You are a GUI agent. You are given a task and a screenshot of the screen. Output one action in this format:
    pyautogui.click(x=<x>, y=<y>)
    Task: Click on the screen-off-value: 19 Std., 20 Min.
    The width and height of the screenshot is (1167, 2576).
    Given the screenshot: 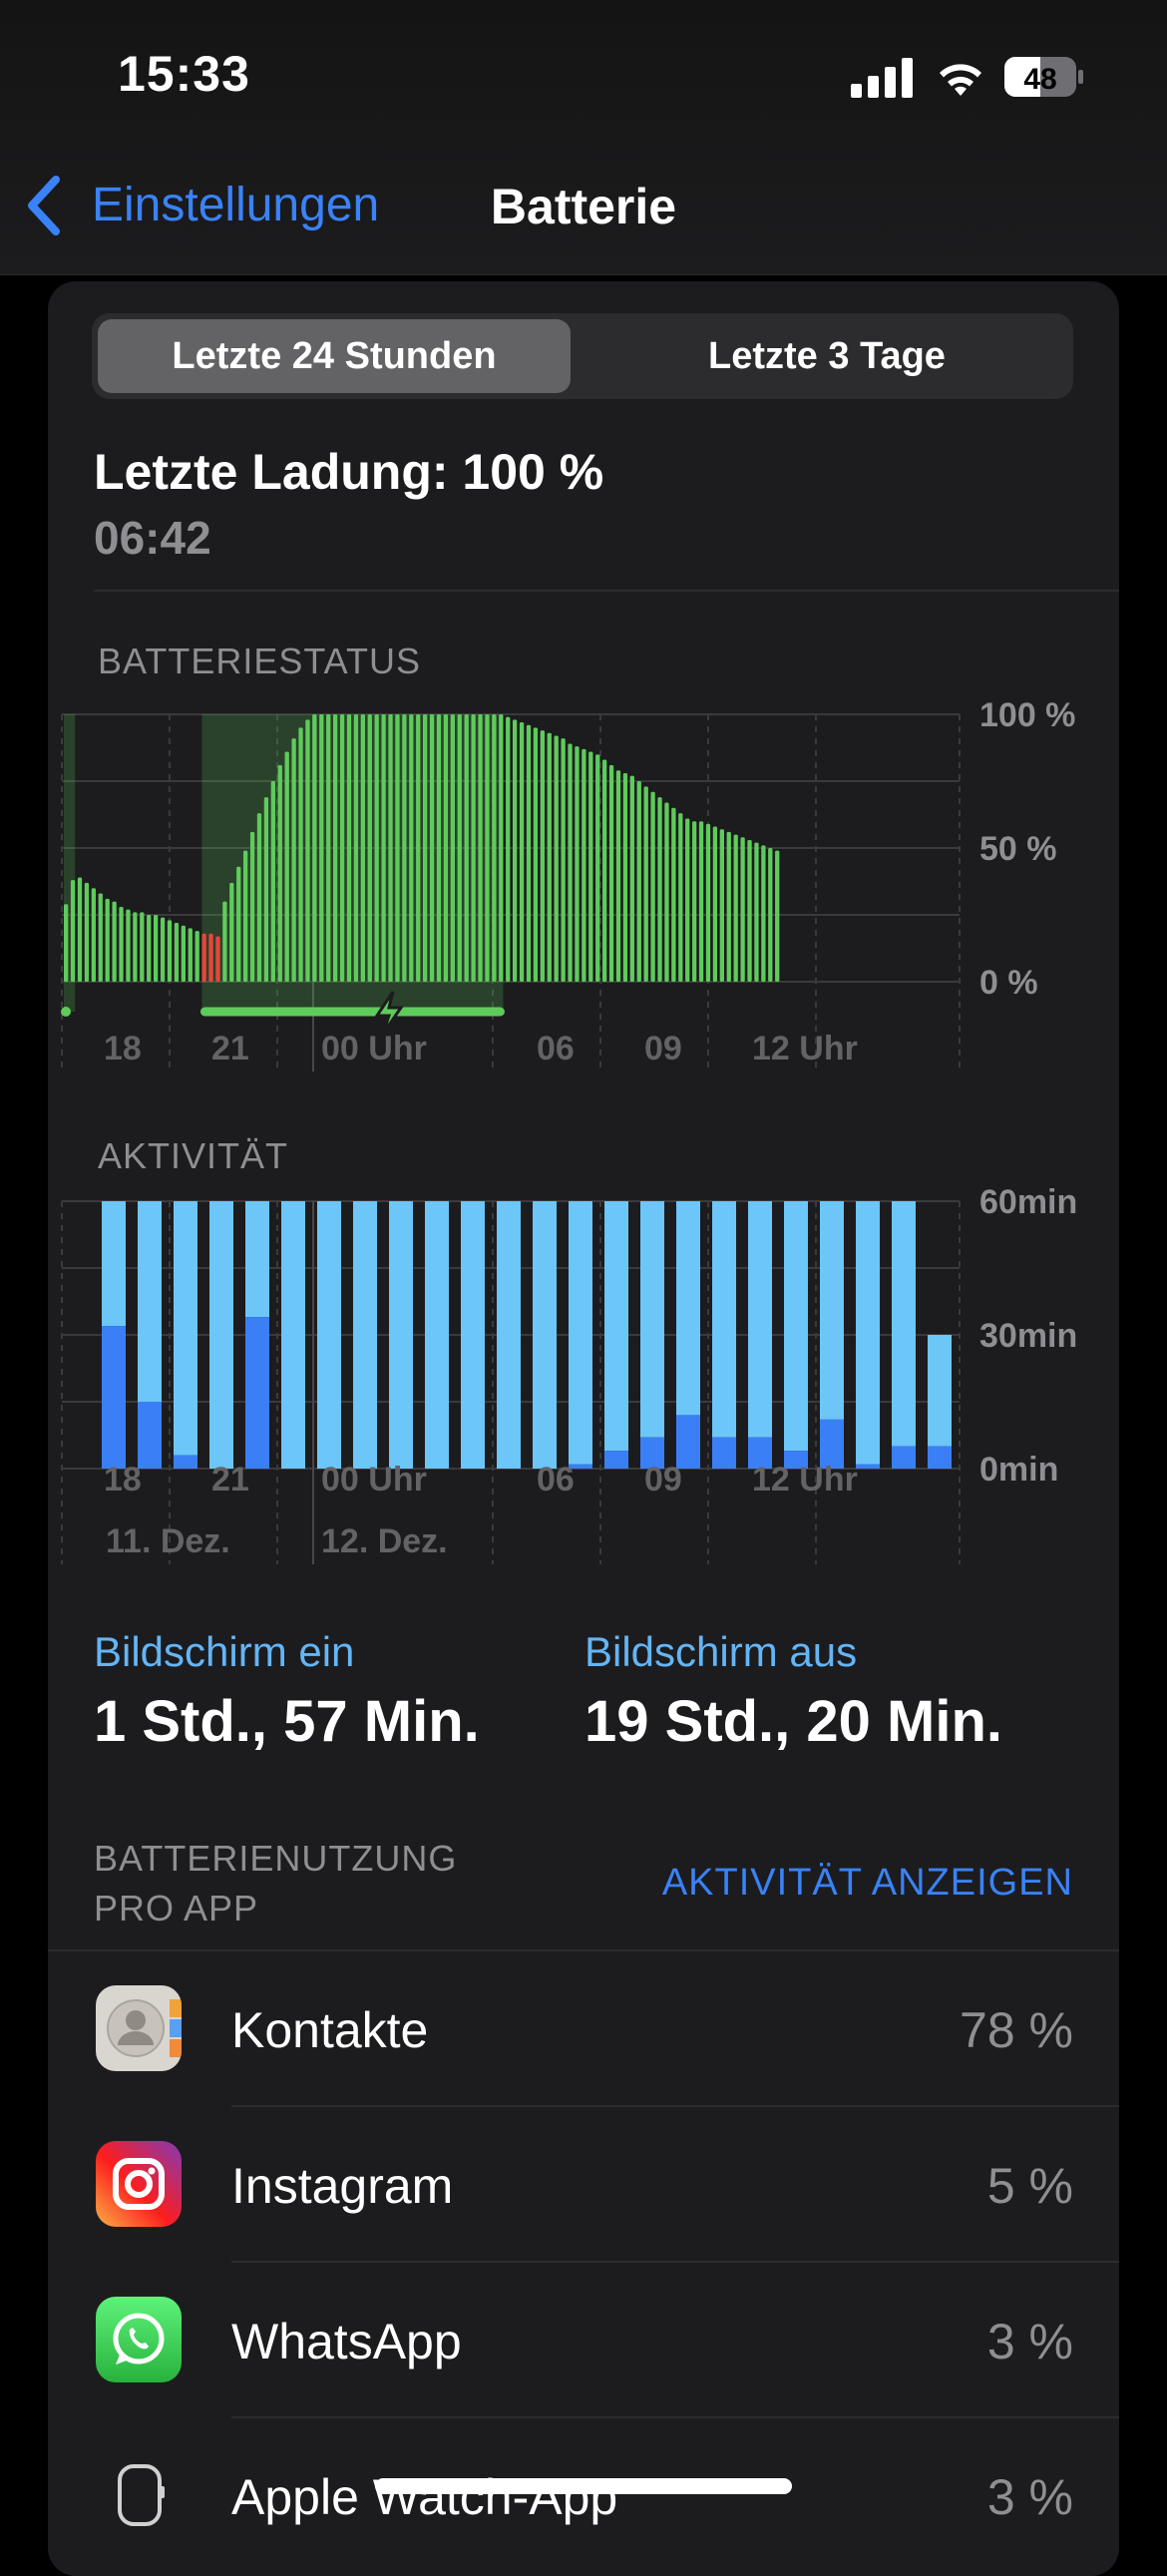 What is the action you would take?
    pyautogui.click(x=793, y=1721)
    